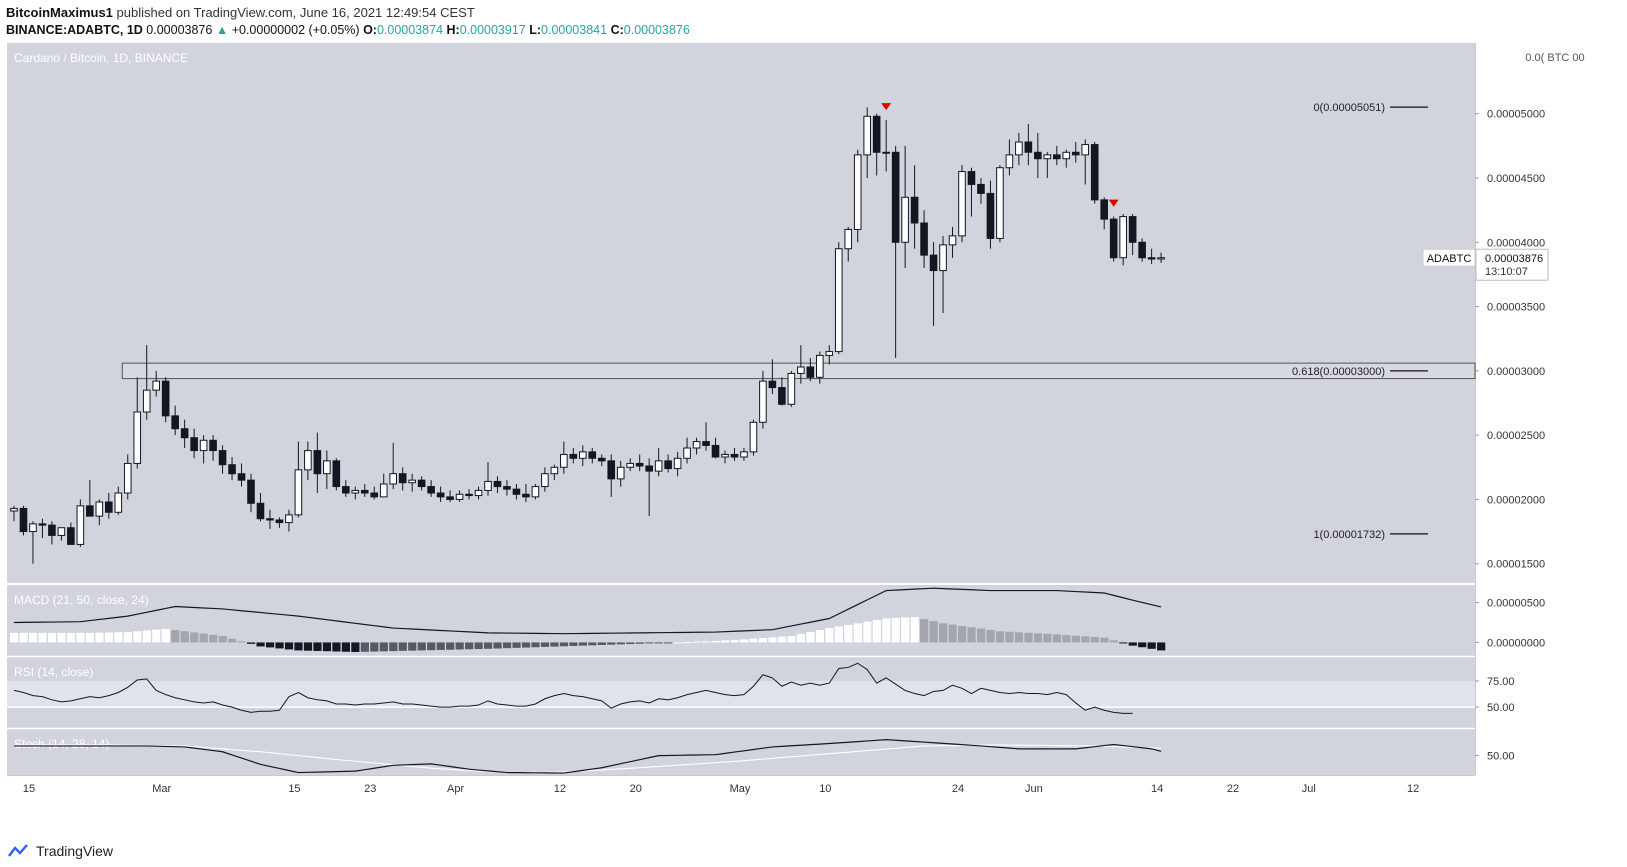 Image resolution: width=1627 pixels, height=867 pixels. What do you see at coordinates (741, 787) in the screenshot?
I see `time-axis` at bounding box center [741, 787].